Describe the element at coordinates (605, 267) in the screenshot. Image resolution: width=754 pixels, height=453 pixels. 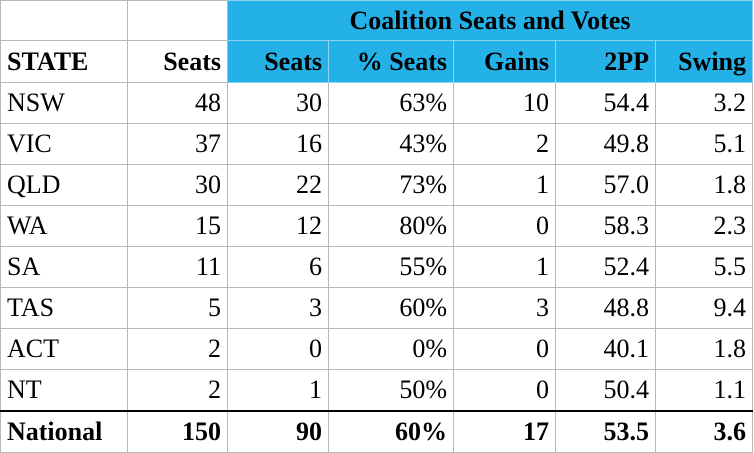
I see `cell-2pp: 52.4` at that location.